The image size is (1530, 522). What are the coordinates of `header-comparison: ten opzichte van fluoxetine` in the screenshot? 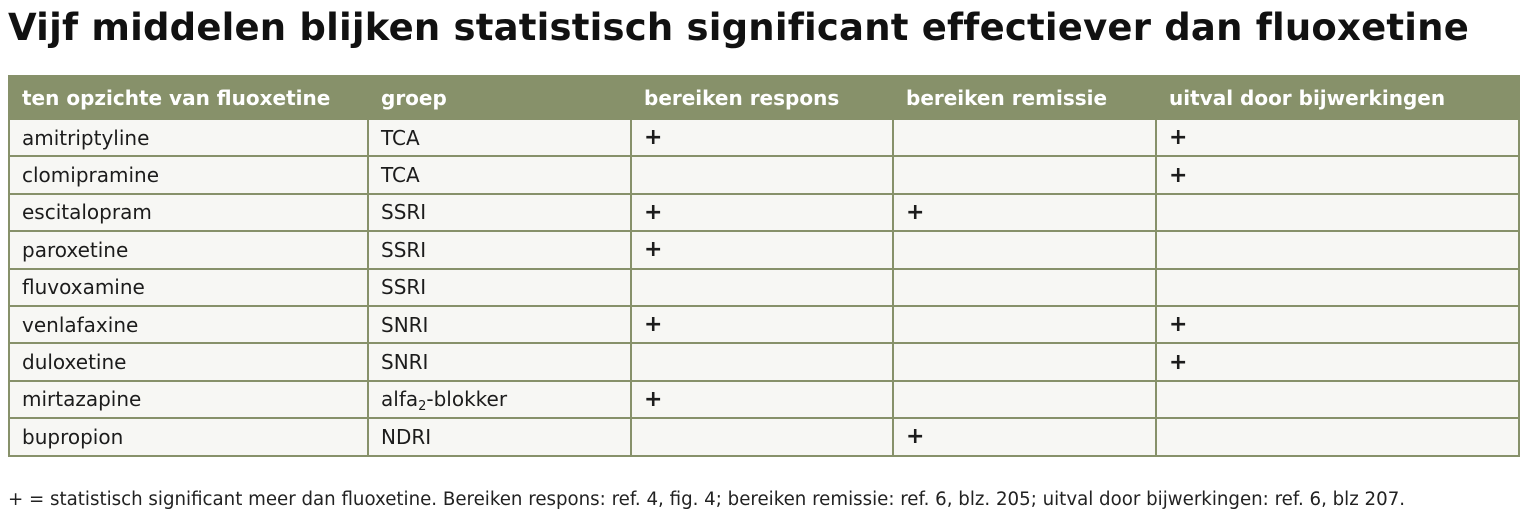 It's located at (188, 97).